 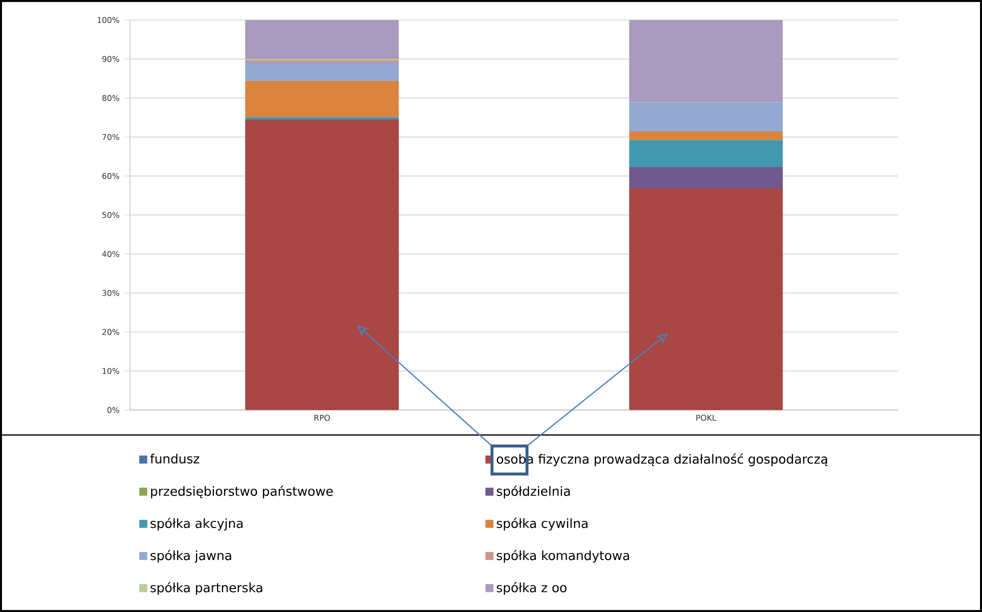 I want to click on legend-label: spółka z oo, so click(x=531, y=588).